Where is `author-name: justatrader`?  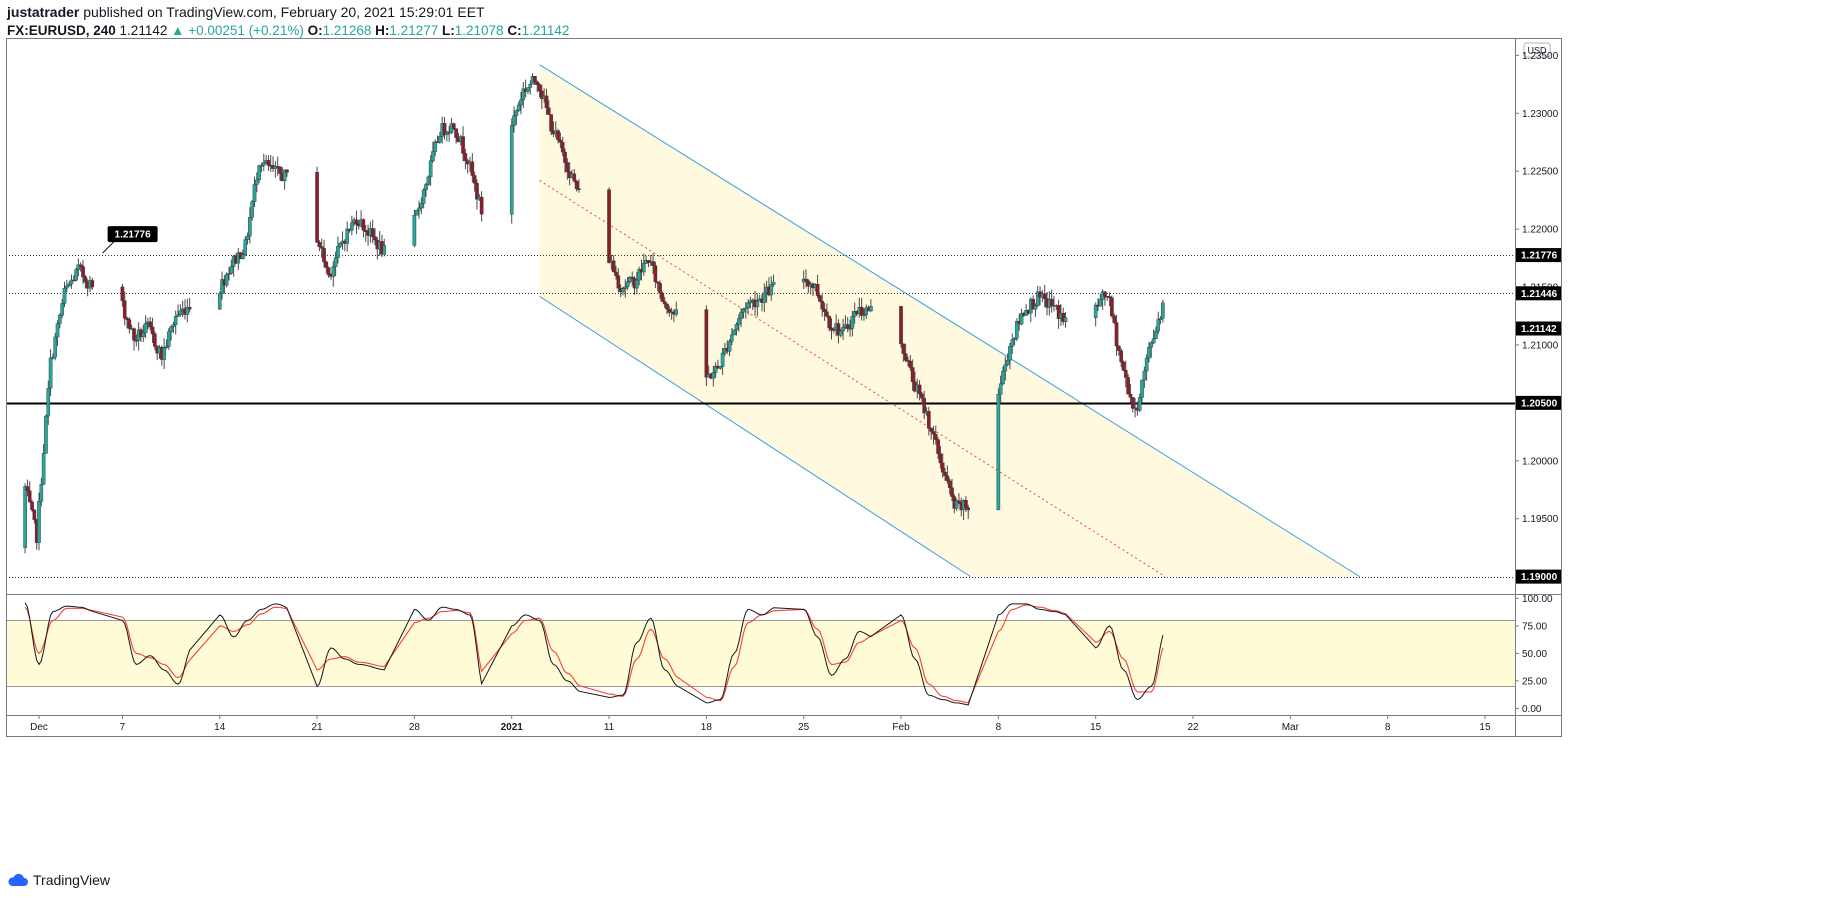
author-name: justatrader is located at coordinates (43, 12).